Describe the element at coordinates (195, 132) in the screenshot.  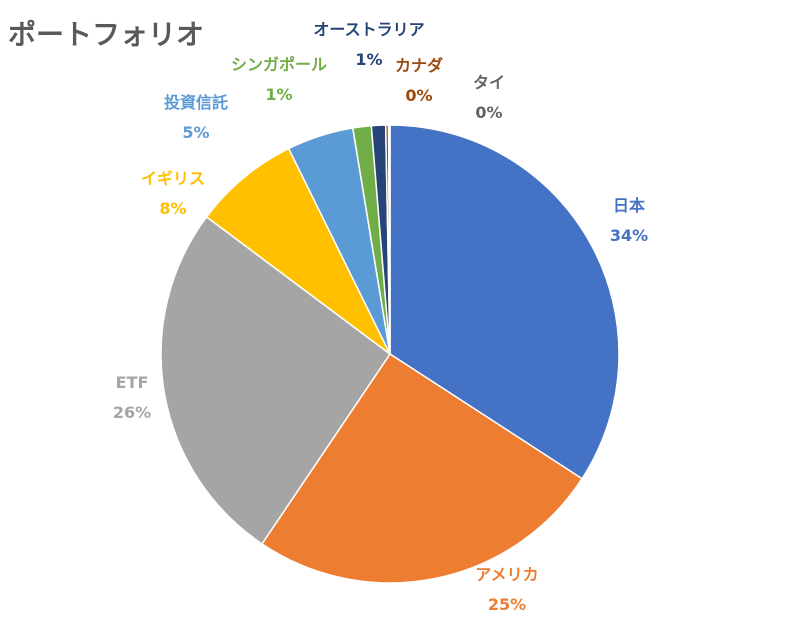
I see `slice-label-percent-4: 5%` at that location.